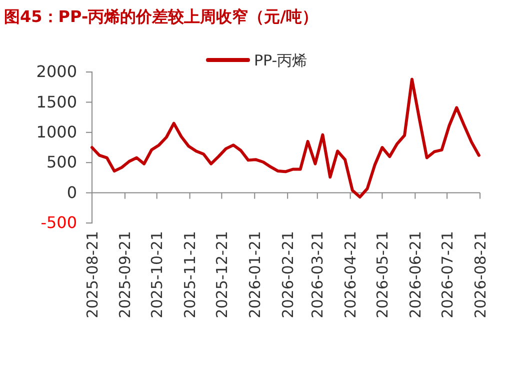 This screenshot has height=370, width=516. What do you see at coordinates (221, 274) in the screenshot?
I see `x-tick-label: 2025-12-21` at bounding box center [221, 274].